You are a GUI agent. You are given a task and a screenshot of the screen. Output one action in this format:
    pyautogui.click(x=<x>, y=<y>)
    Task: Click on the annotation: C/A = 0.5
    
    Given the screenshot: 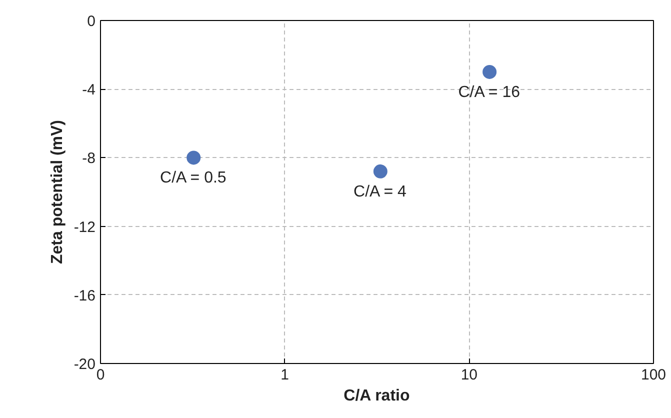 What is the action you would take?
    pyautogui.click(x=193, y=178)
    